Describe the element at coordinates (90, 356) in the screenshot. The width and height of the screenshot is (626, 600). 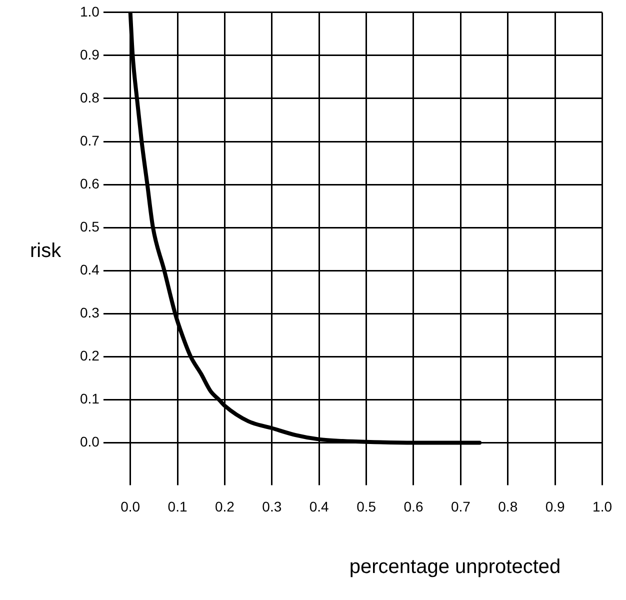
I see `y-tick-label: 0.2` at that location.